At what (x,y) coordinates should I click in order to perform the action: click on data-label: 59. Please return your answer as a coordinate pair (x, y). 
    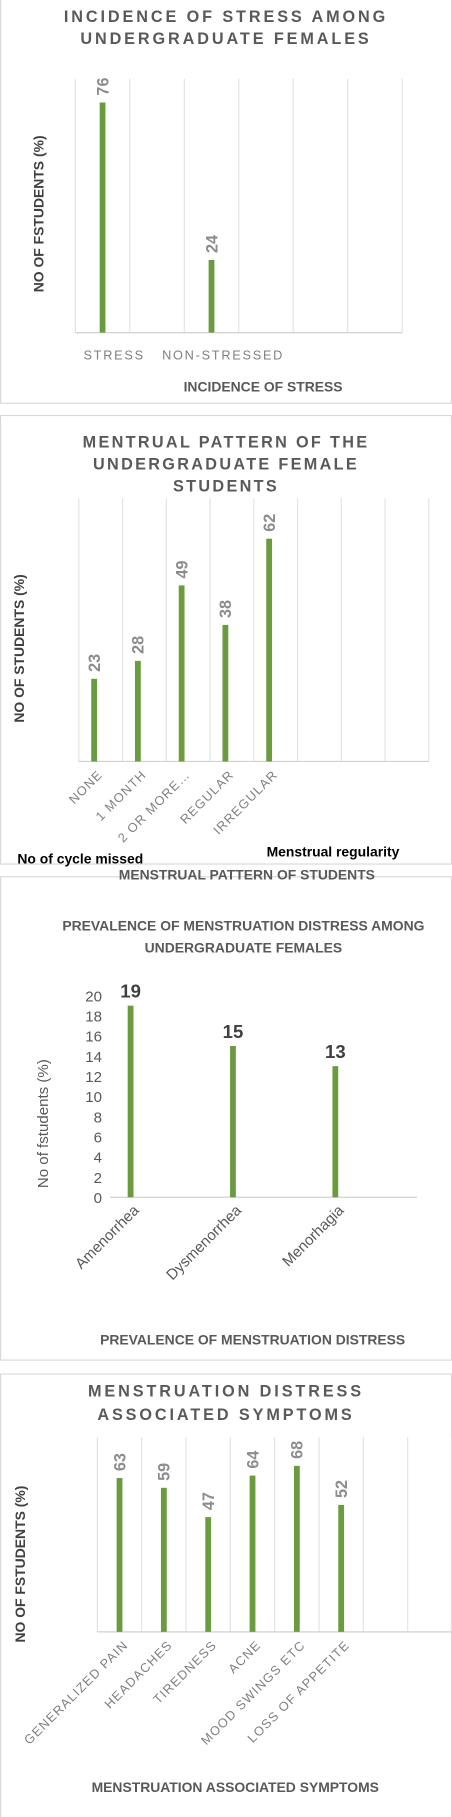
    Looking at the image, I should click on (165, 1472).